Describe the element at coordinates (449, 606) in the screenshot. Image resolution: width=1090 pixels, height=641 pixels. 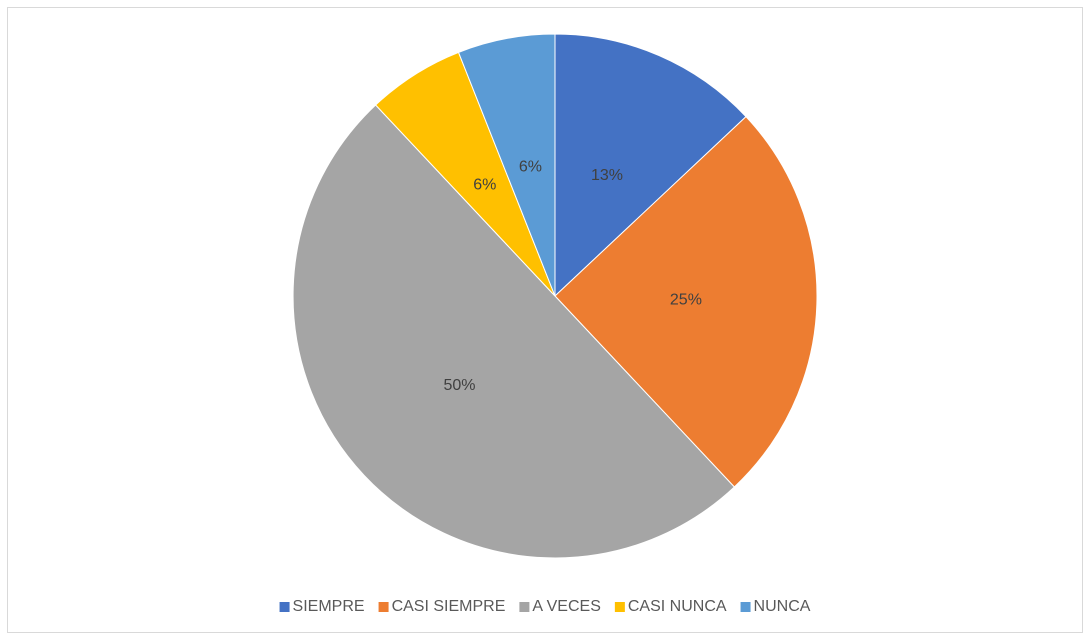
I see `legend-label: CASI SIEMPRE` at that location.